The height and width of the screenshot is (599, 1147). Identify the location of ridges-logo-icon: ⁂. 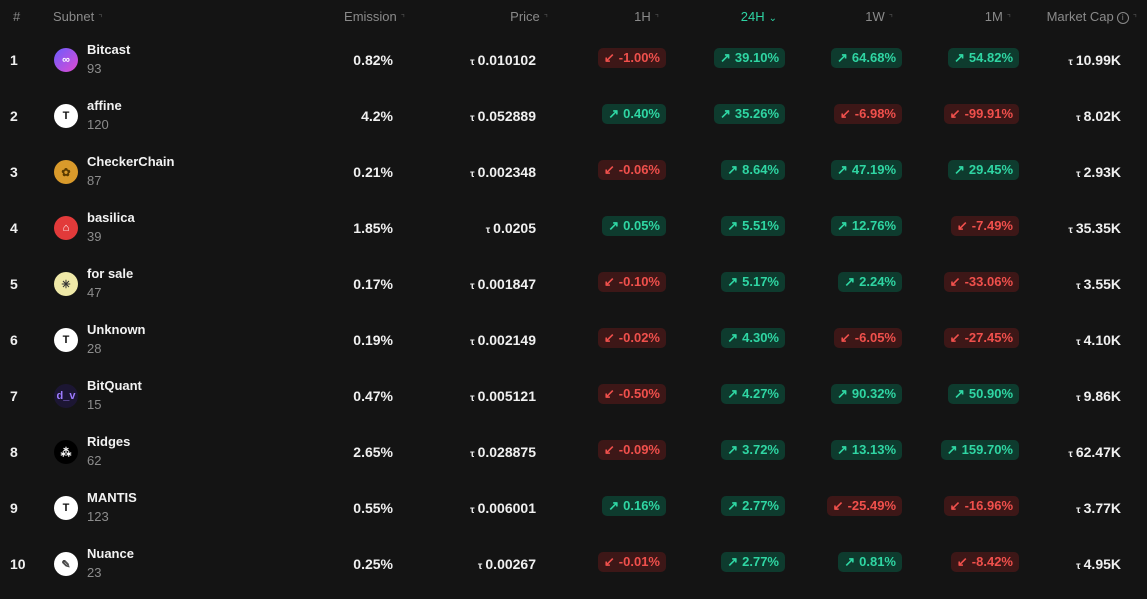
(66, 452).